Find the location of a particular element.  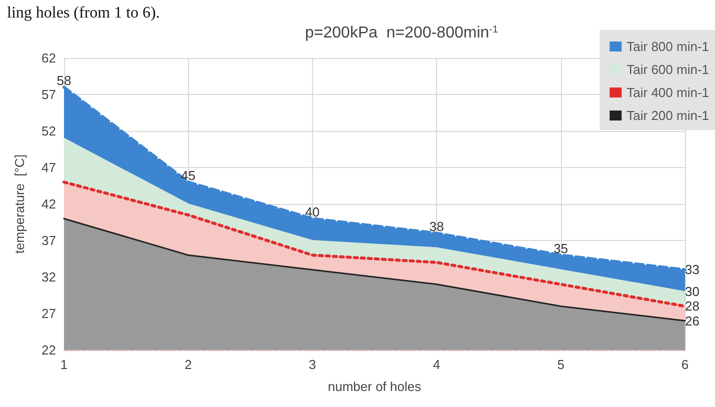

data-label: 35 is located at coordinates (561, 248).